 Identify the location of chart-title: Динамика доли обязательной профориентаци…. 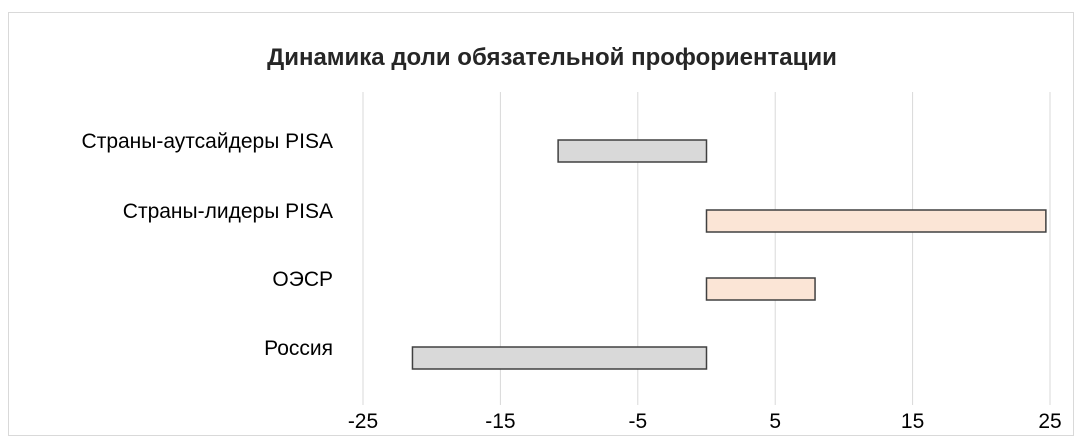
(552, 57).